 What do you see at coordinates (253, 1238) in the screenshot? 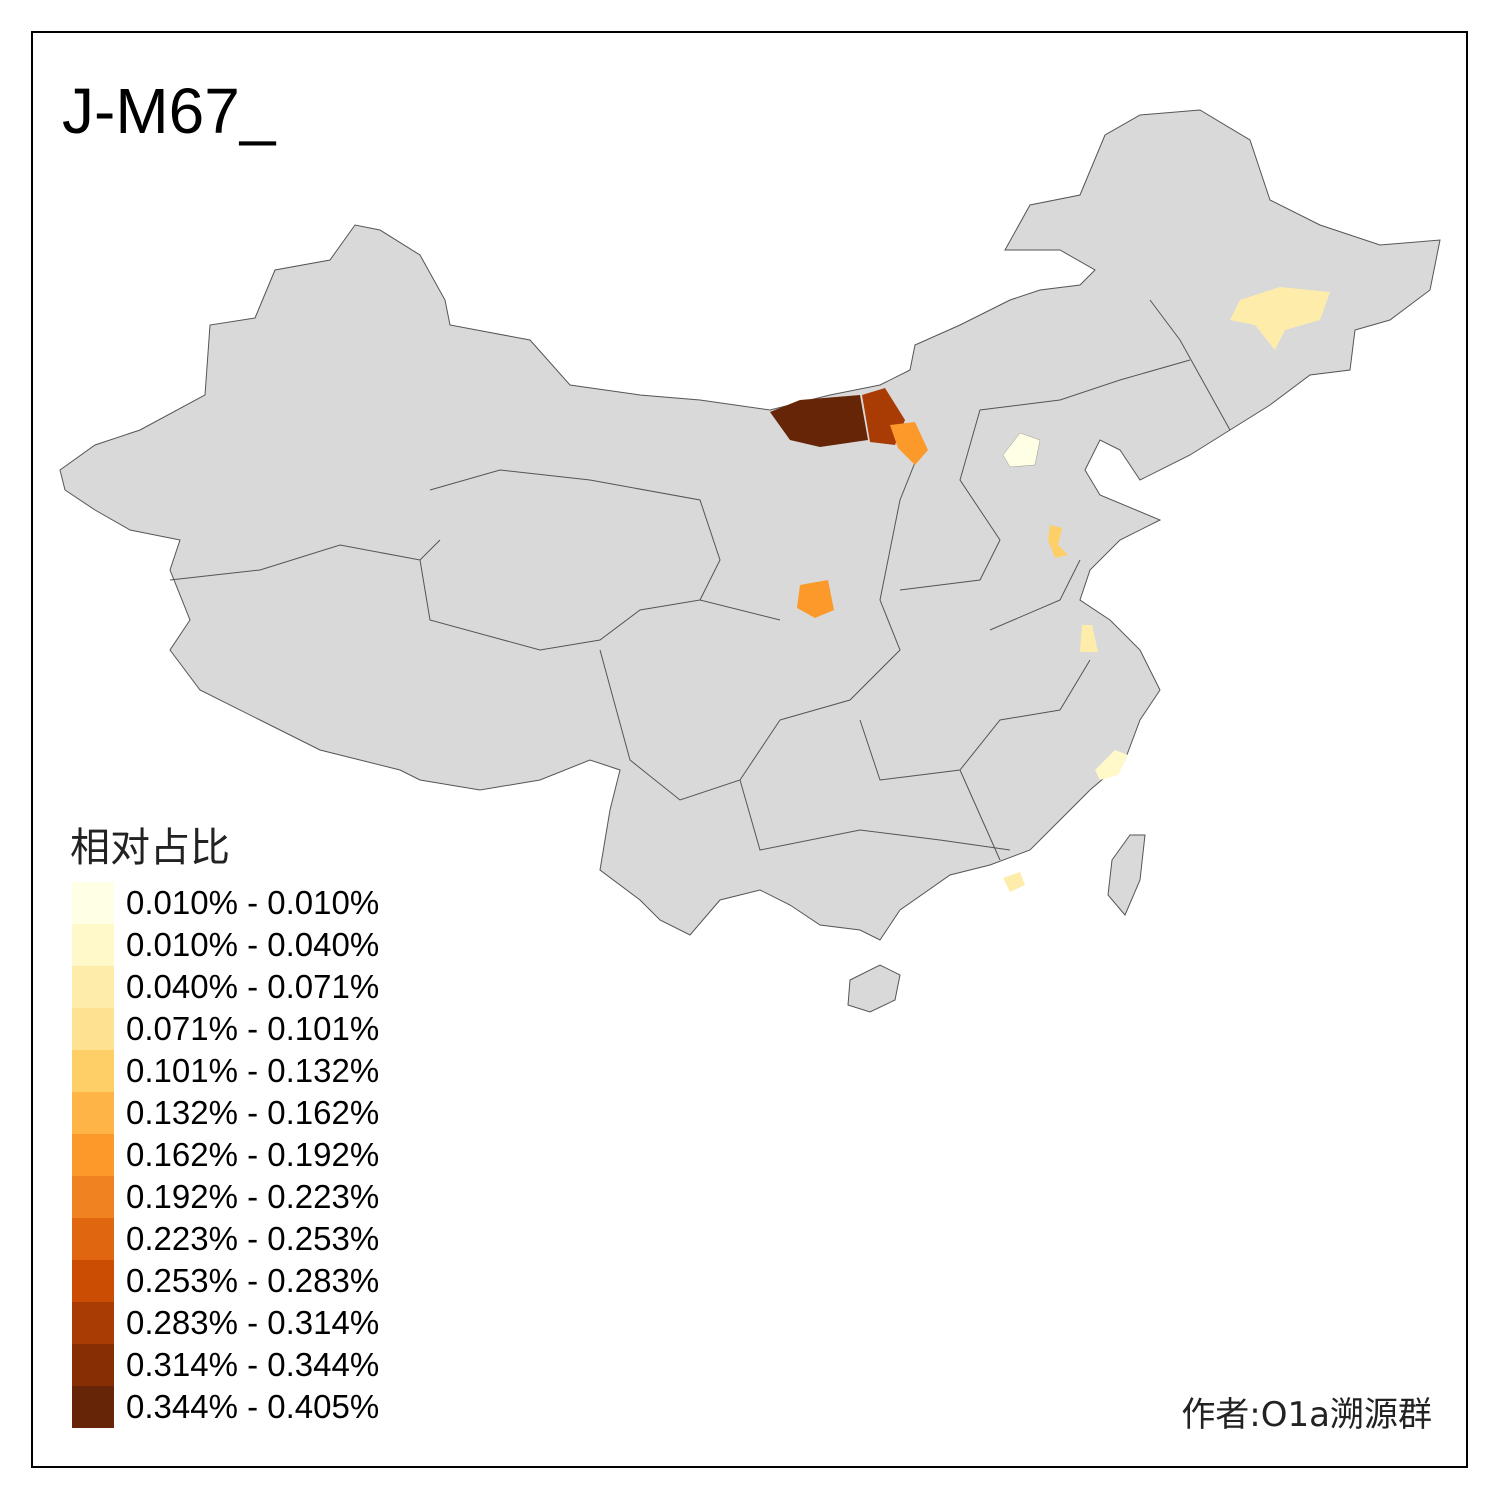
I see `legend-label: 0.223% - 0.253%` at bounding box center [253, 1238].